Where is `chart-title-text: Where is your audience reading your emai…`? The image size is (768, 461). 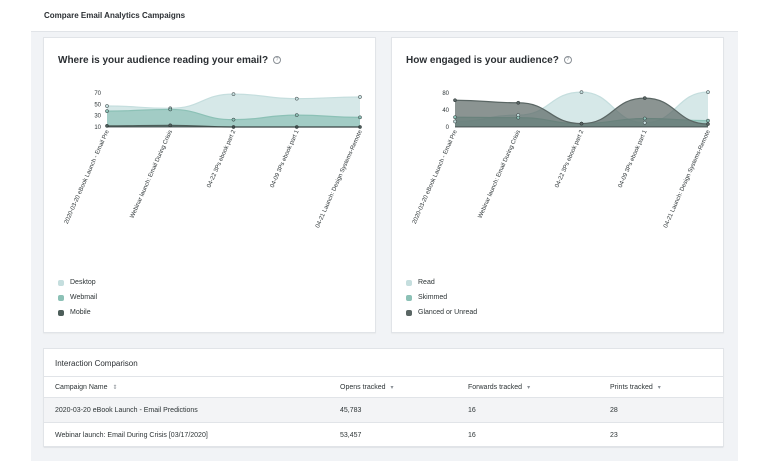 chart-title-text: Where is your audience reading your emai… is located at coordinates (163, 60).